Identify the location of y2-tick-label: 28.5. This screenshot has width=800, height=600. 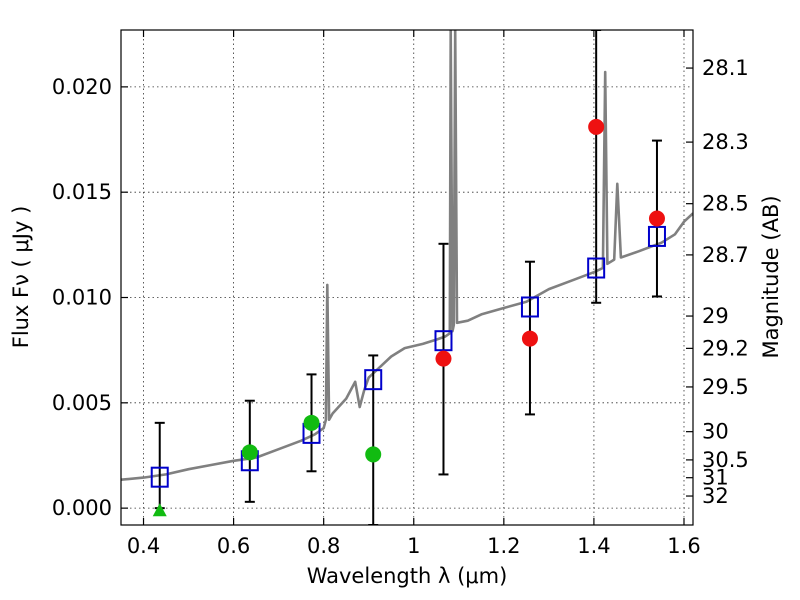
(725, 204).